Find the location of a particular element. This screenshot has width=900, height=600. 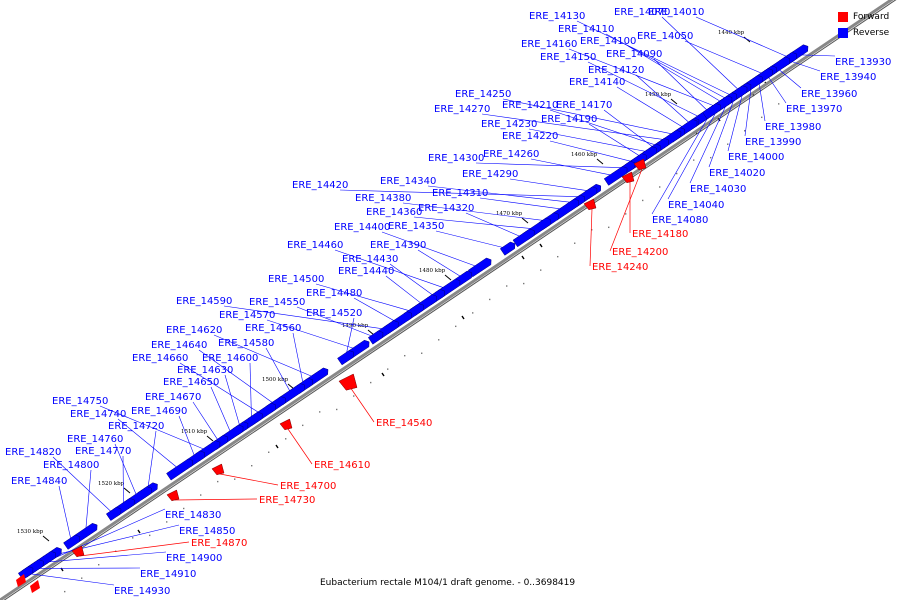

reverse-gene-label: ERE_14460 is located at coordinates (315, 245).